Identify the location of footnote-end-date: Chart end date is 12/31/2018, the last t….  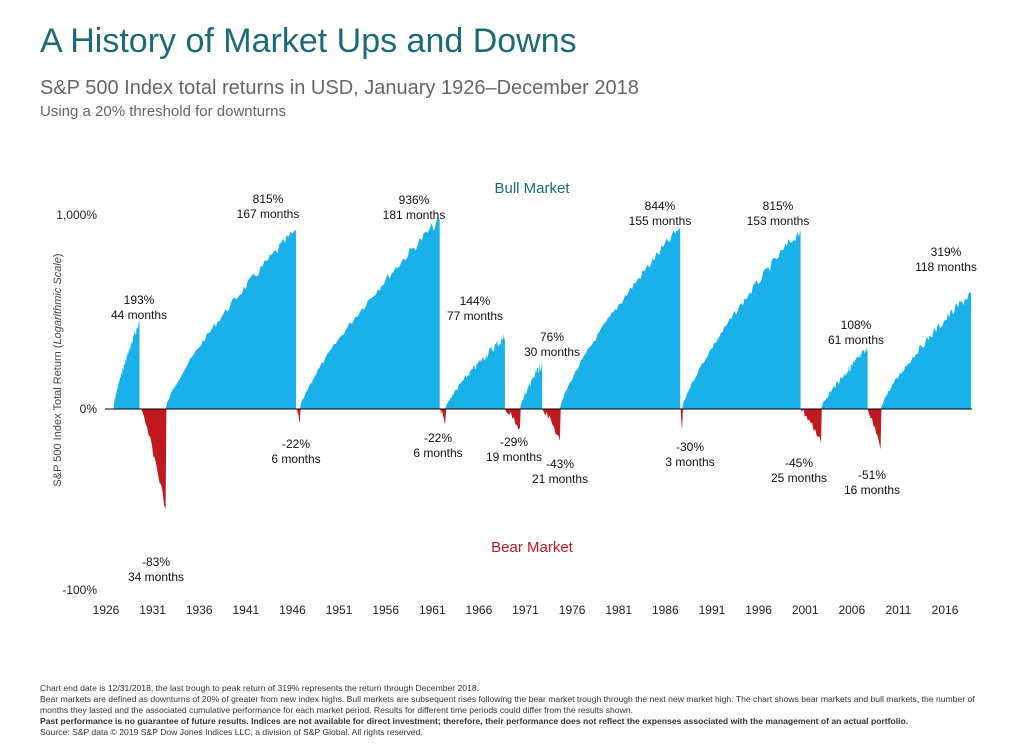
(260, 688).